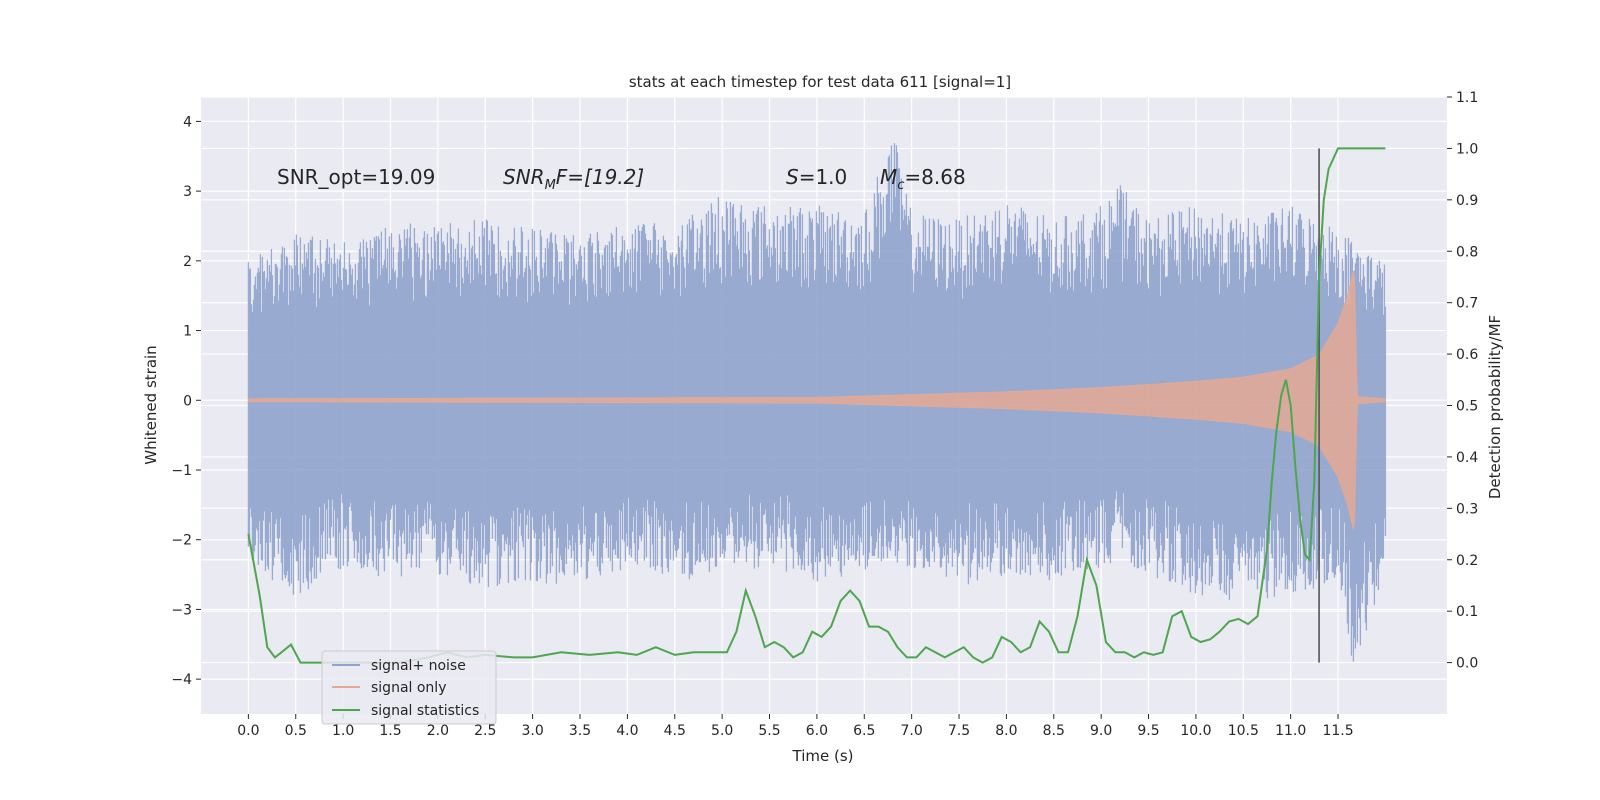  Describe the element at coordinates (1467, 561) in the screenshot. I see `y2-tick-label: 0.2` at that location.